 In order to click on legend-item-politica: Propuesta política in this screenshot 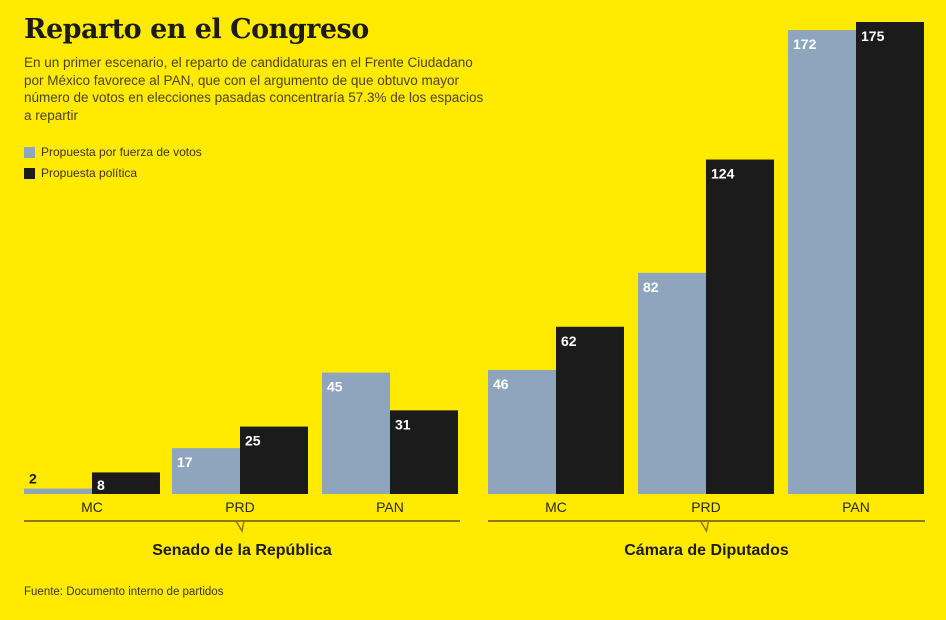, I will do `click(80, 173)`.